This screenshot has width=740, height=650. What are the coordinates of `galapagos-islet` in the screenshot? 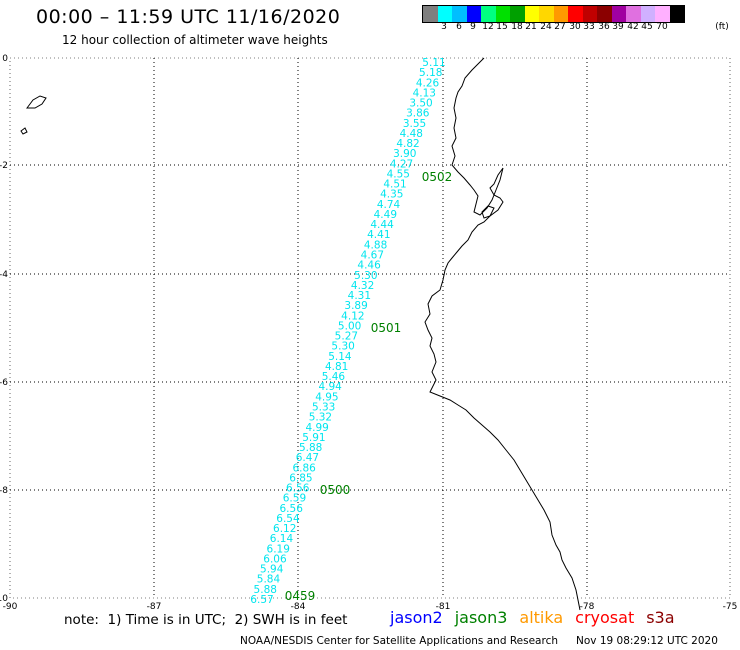 It's located at (24, 131).